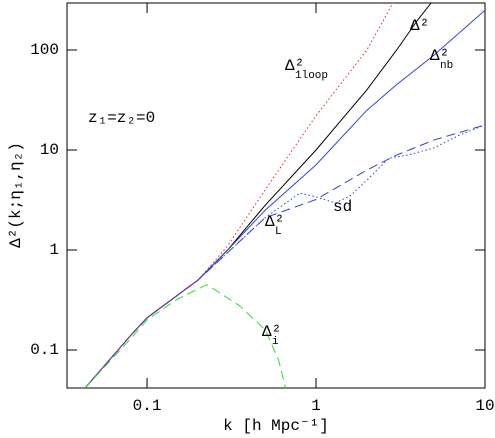 The image size is (495, 438). Describe the element at coordinates (16, 195) in the screenshot. I see `y-axis-label: Δ²(k;η₁,η₂)` at that location.